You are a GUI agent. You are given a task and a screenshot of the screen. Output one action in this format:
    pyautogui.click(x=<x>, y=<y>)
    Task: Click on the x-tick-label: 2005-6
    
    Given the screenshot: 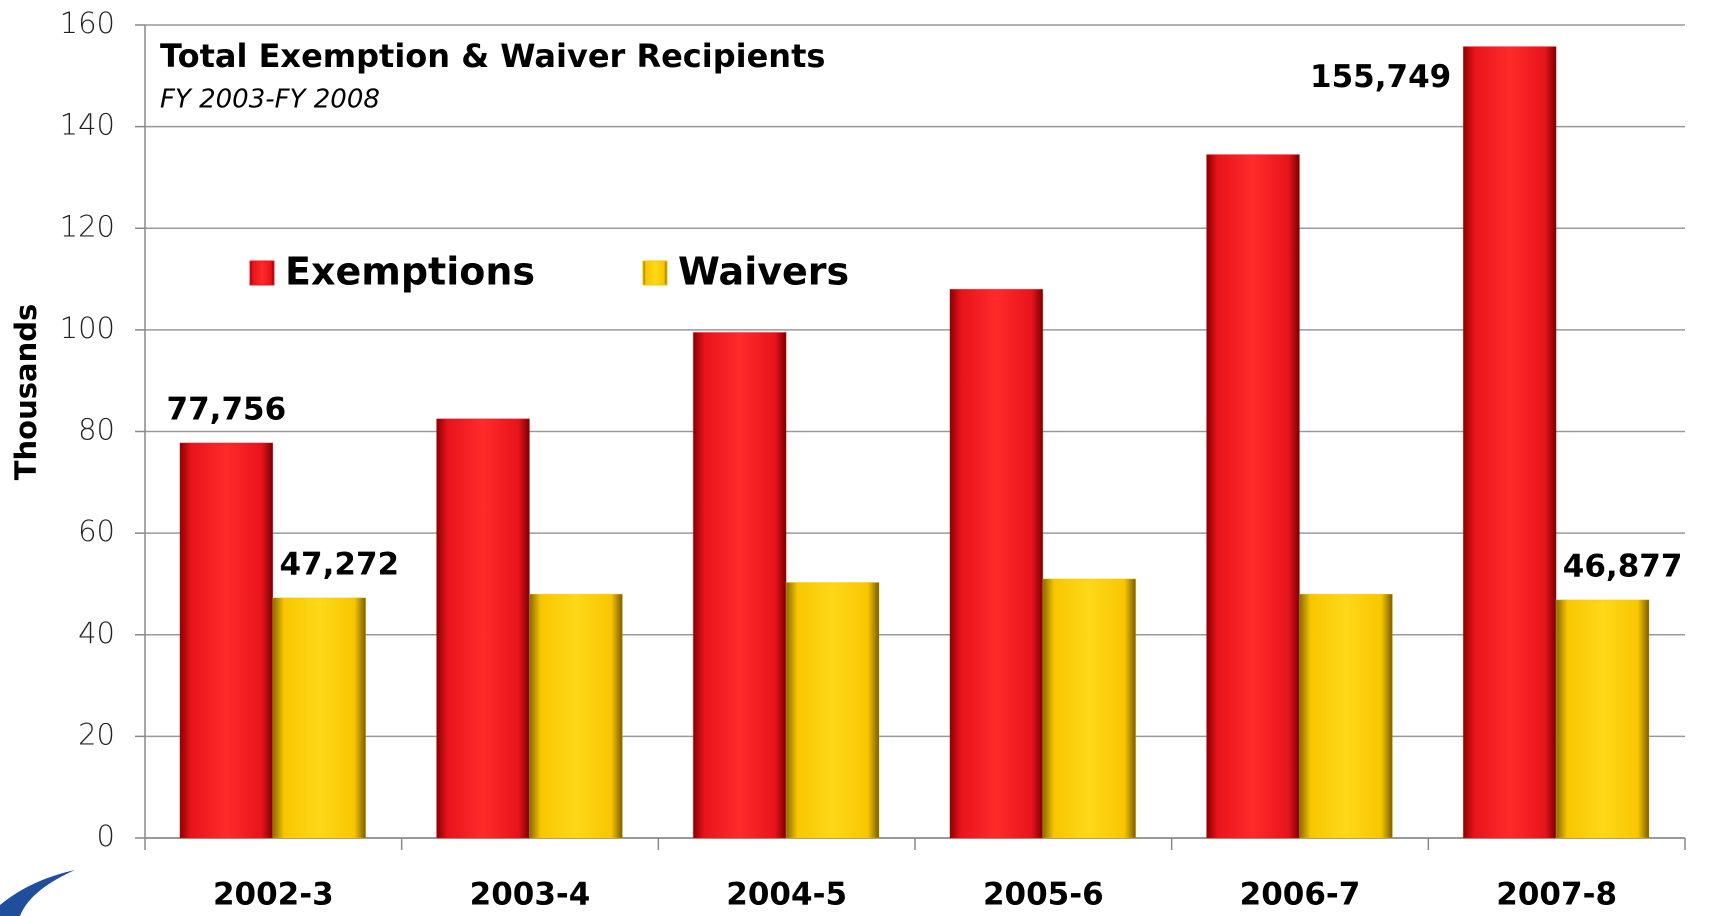 What is the action you would take?
    pyautogui.click(x=1043, y=895)
    